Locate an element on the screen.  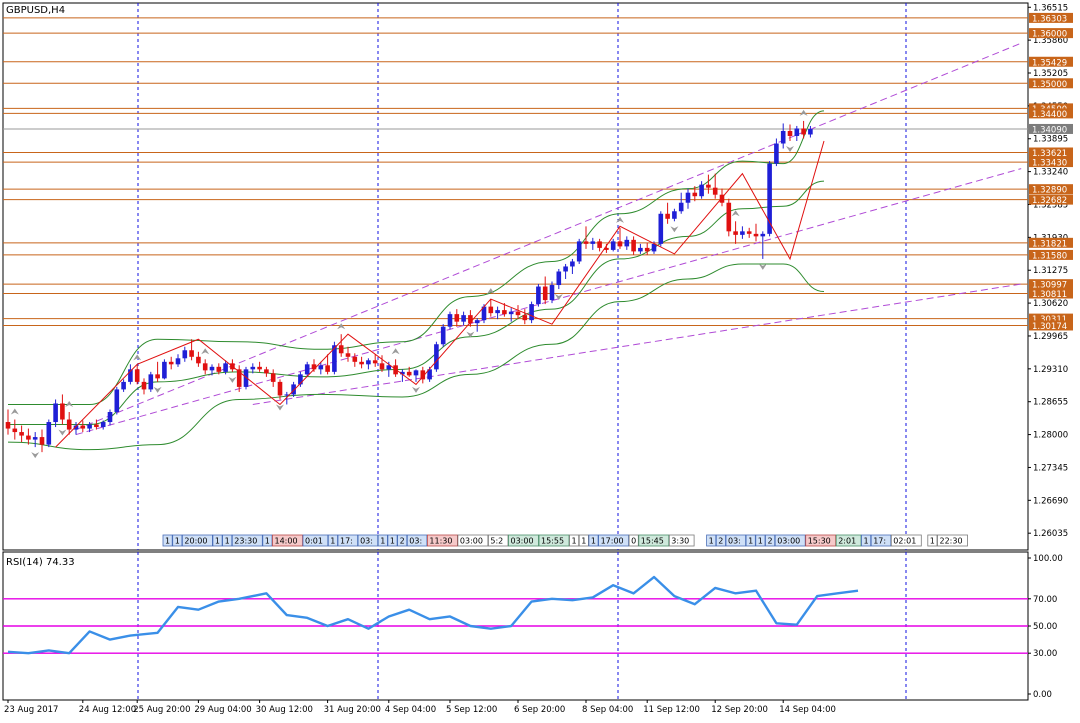
price-tick-label: 1.33895 is located at coordinates (1050, 140).